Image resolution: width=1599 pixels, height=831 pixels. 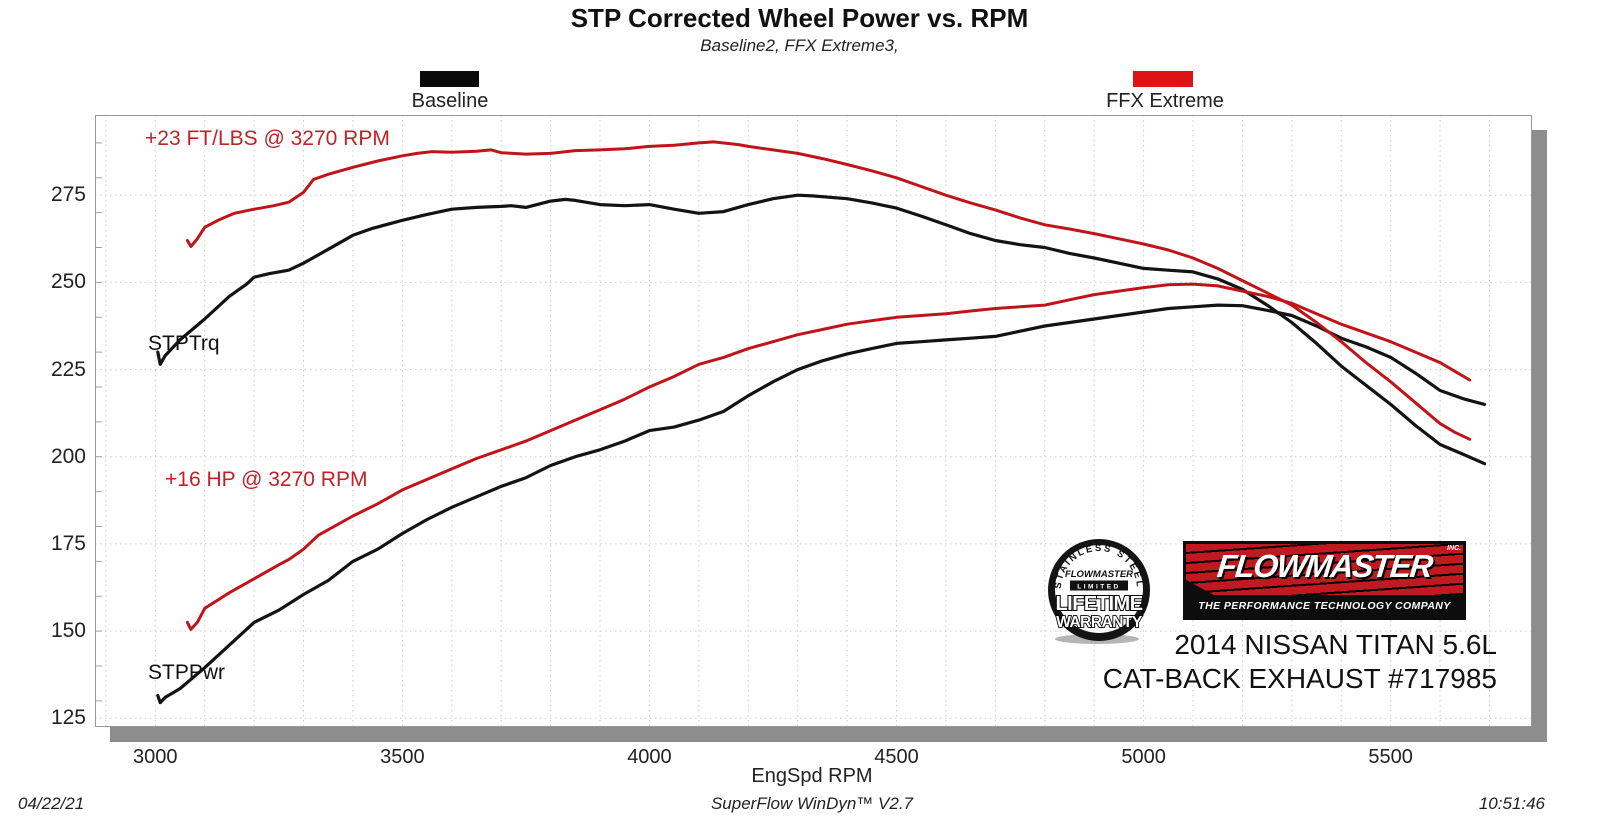 What do you see at coordinates (1098, 604) in the screenshot?
I see `badge-lifetime-text: LIFETIME` at bounding box center [1098, 604].